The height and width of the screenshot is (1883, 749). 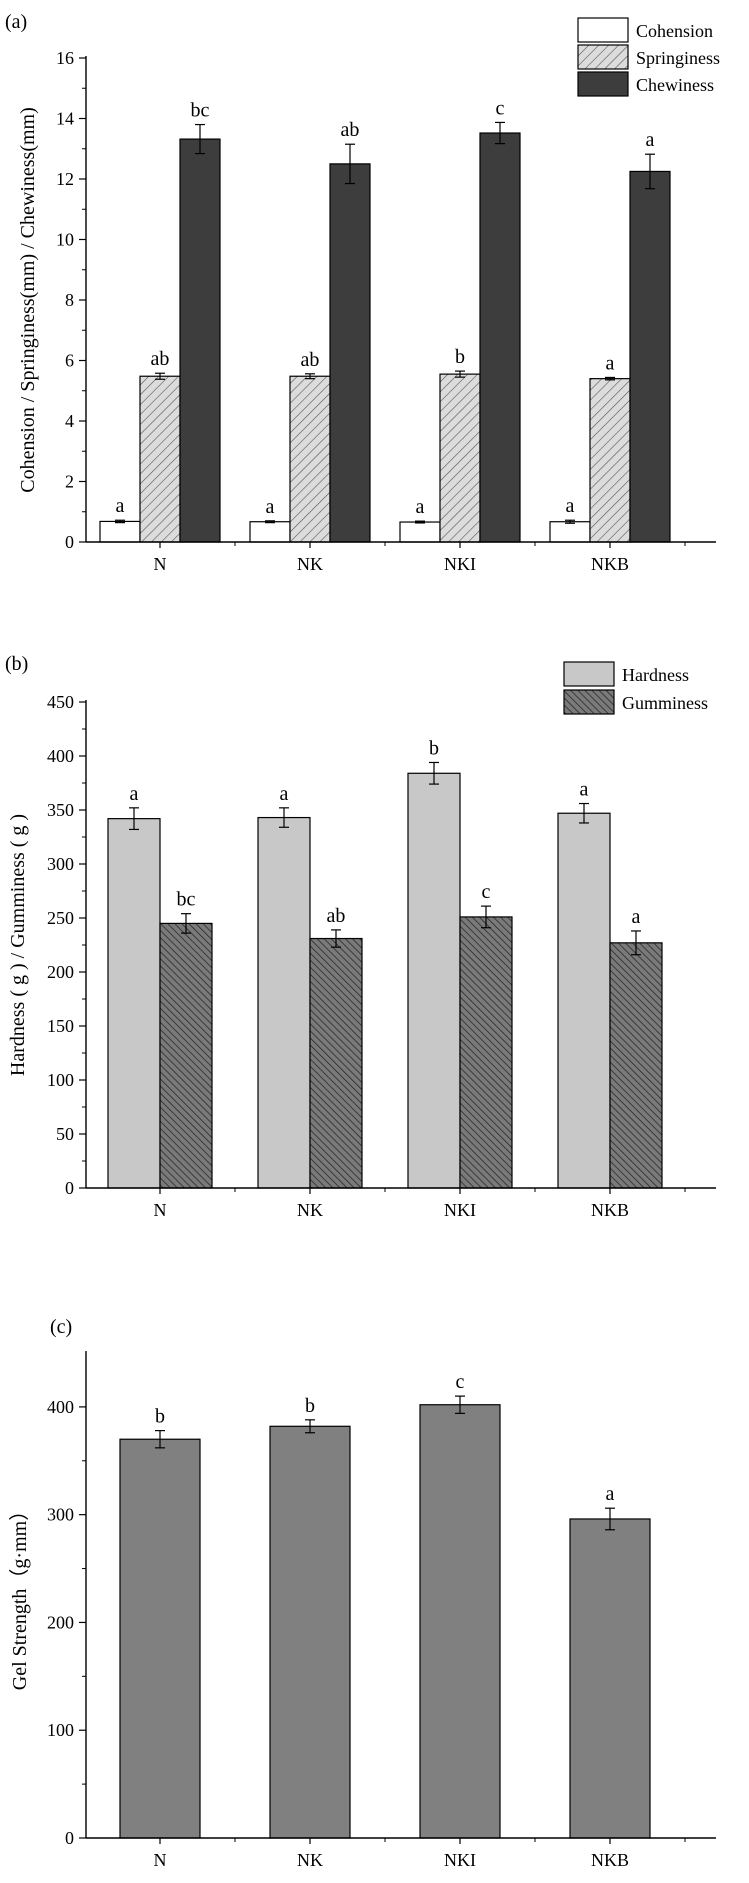 I want to click on bar-cohension-nki, so click(x=420, y=532).